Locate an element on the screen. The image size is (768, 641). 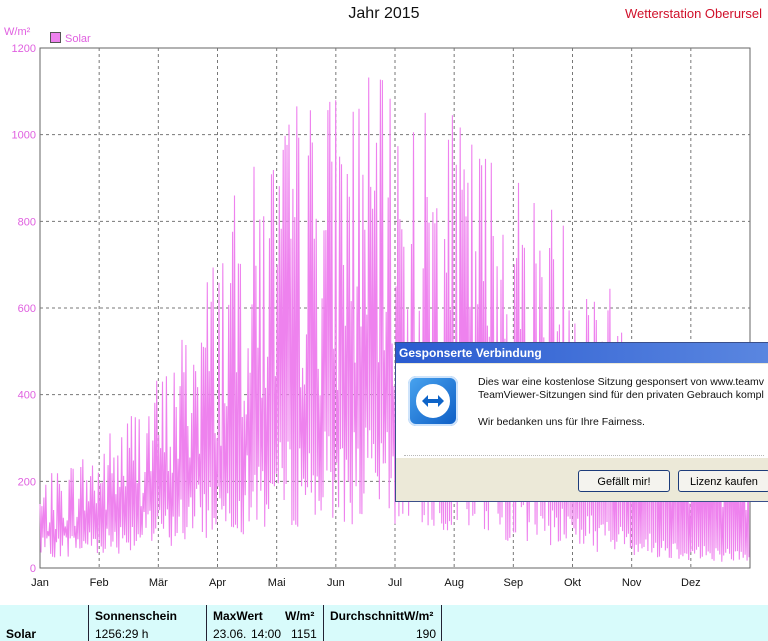
x-tick-label: Feb is located at coordinates (99, 583).